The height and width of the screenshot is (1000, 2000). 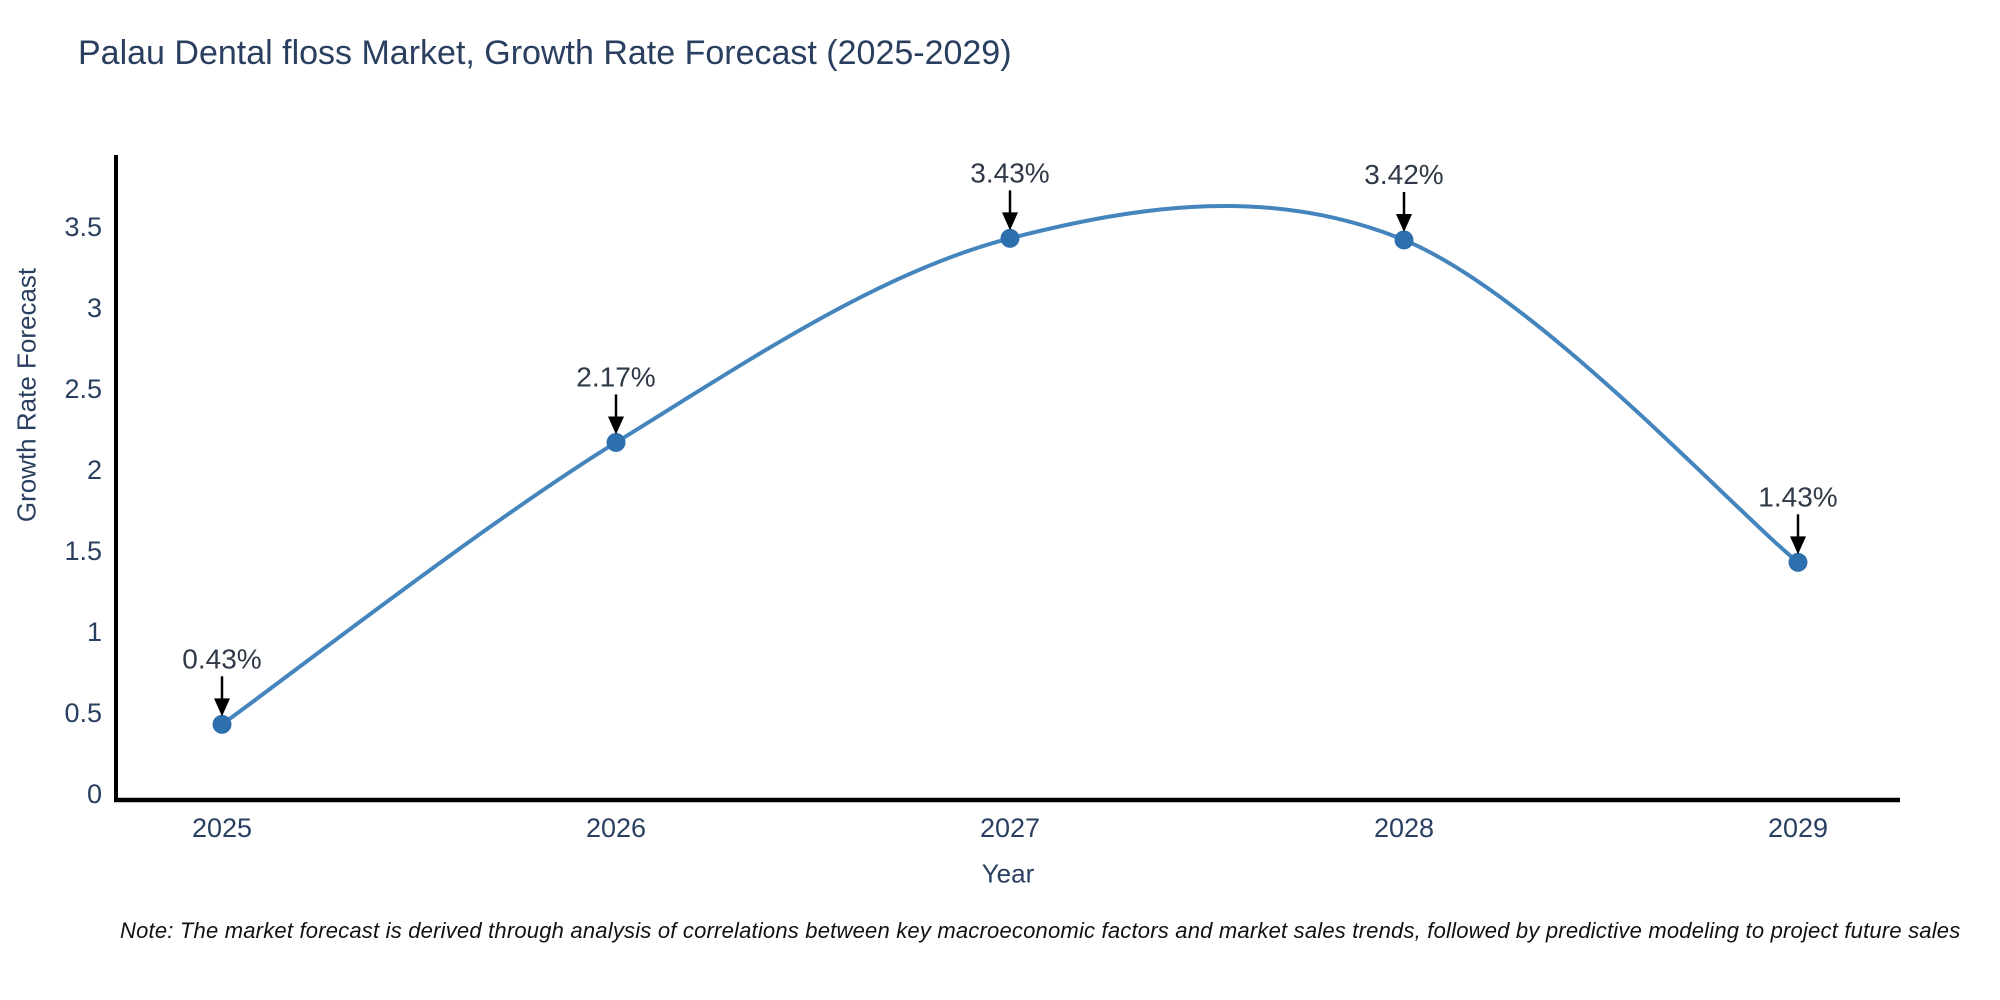 What do you see at coordinates (83, 551) in the screenshot?
I see `y-tick-label-1.5: 1.5` at bounding box center [83, 551].